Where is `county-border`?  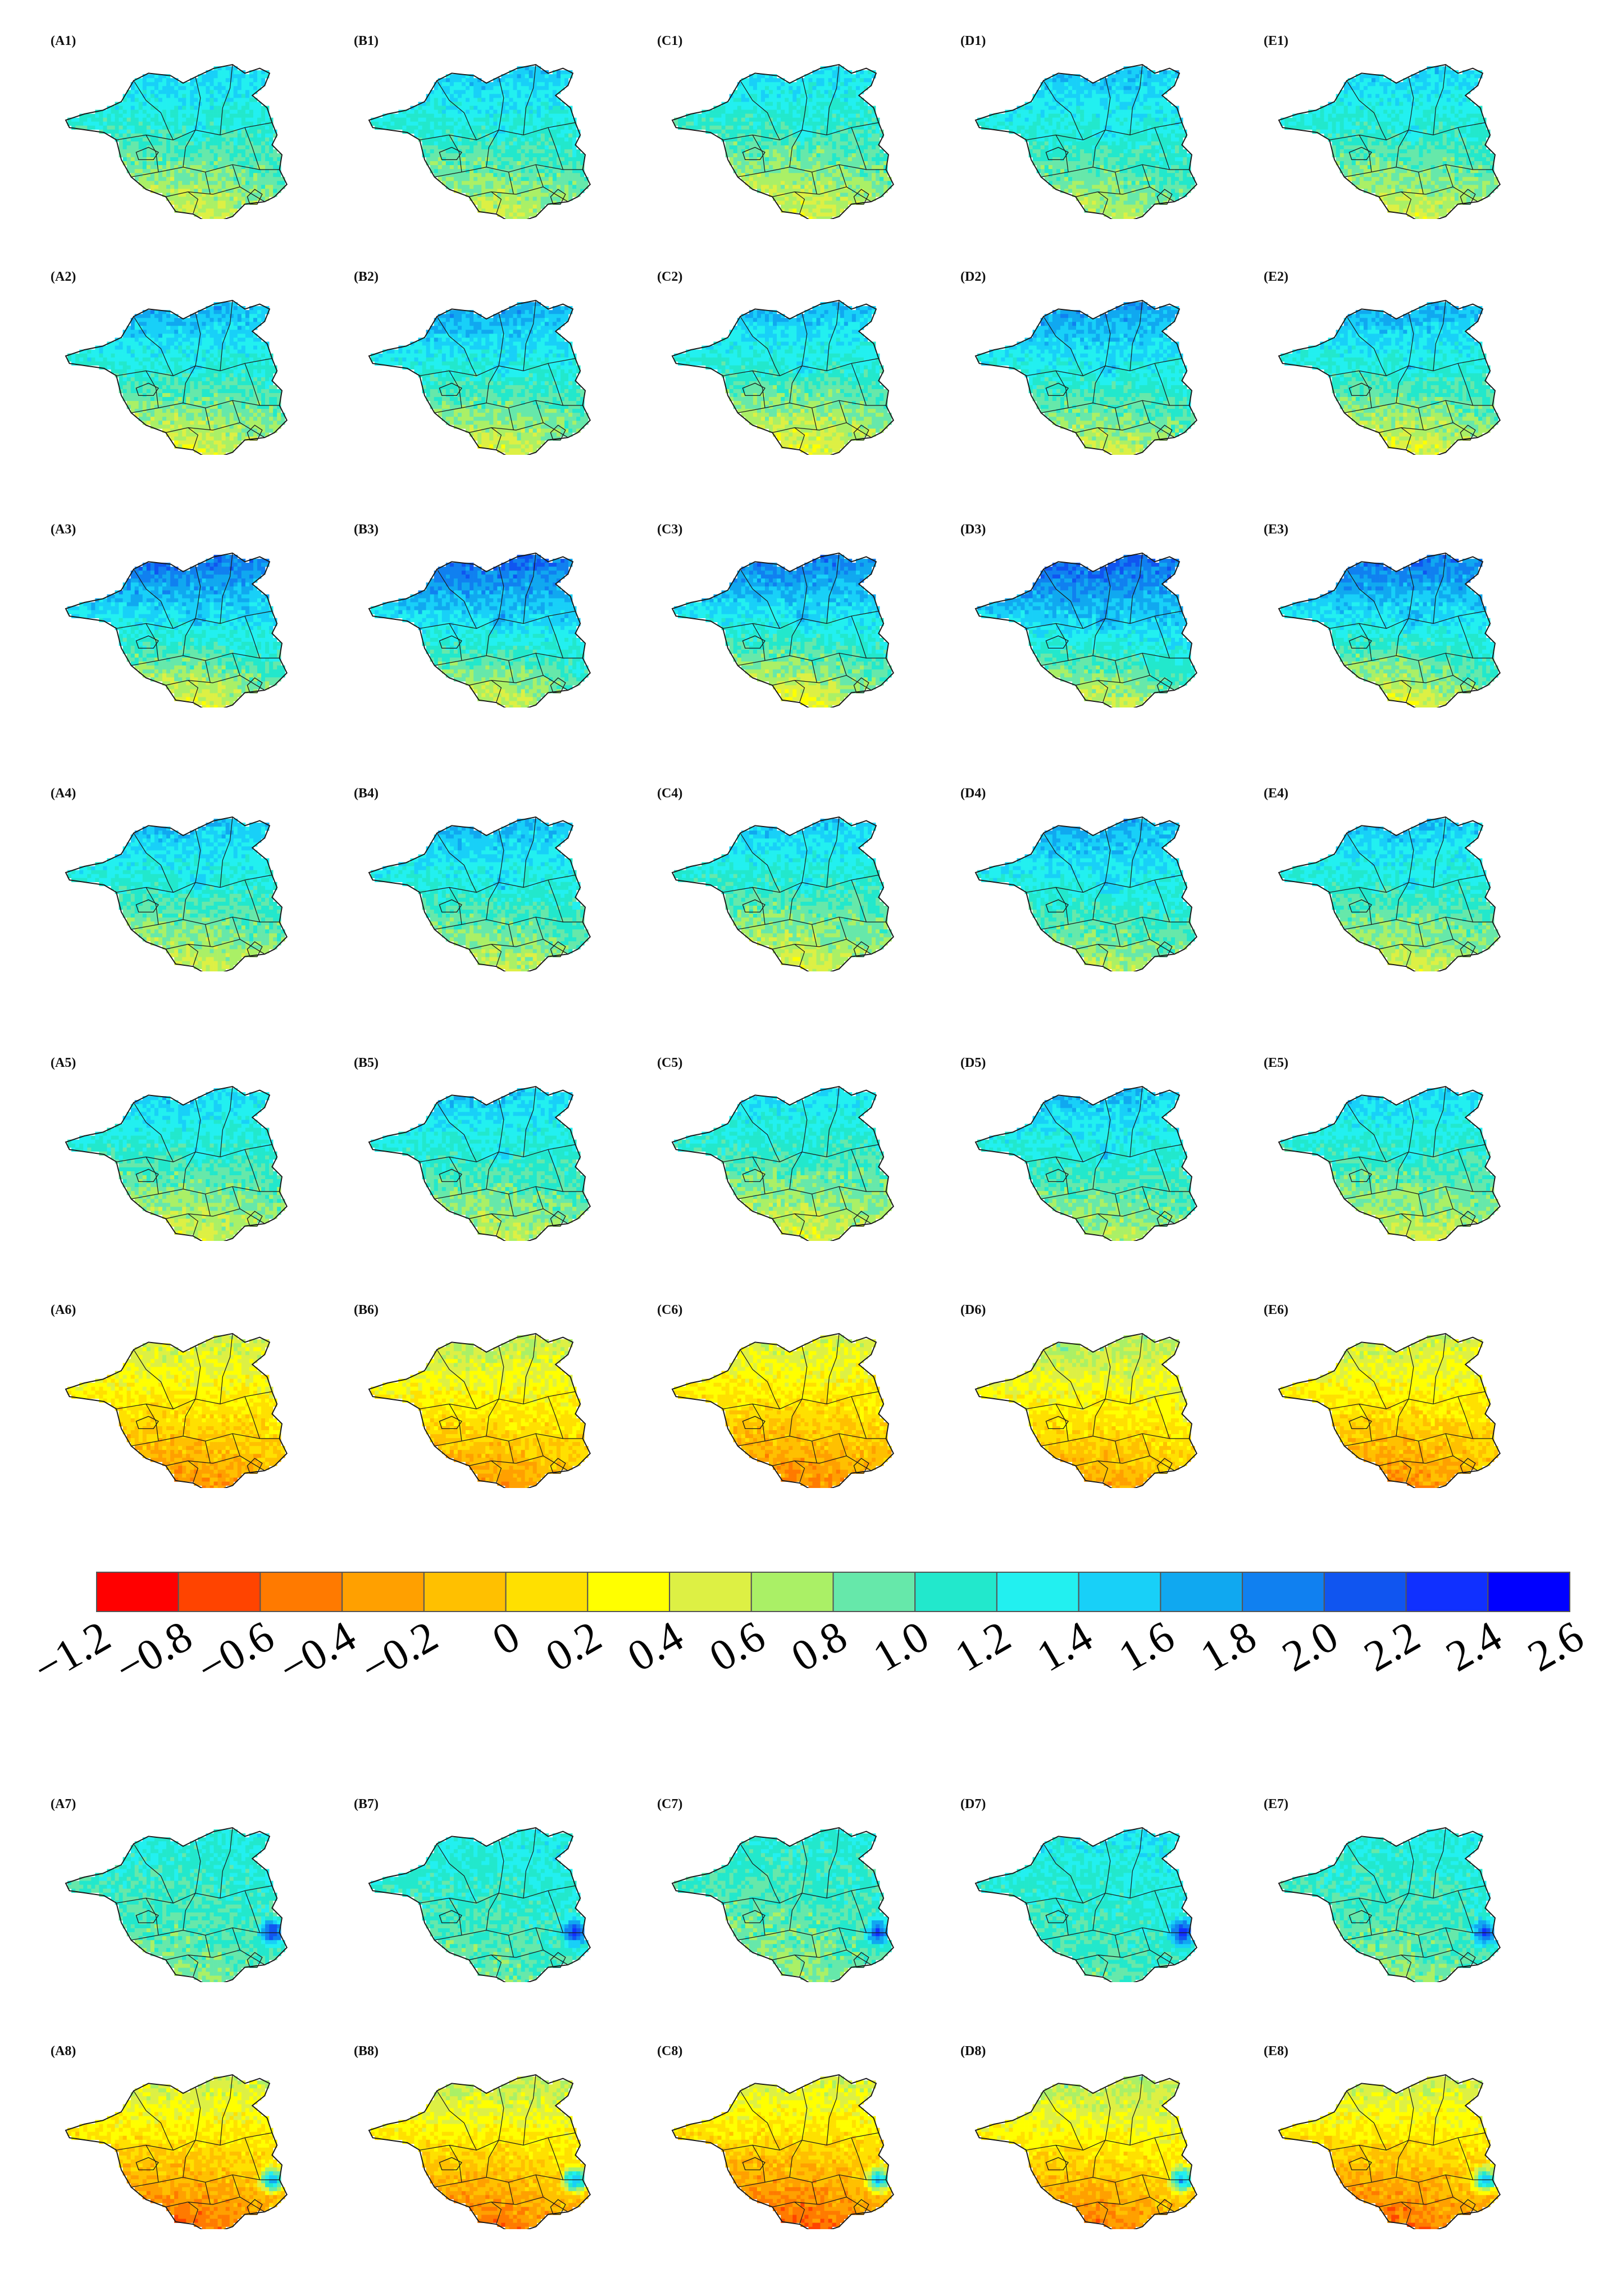 county-border is located at coordinates (833, 100).